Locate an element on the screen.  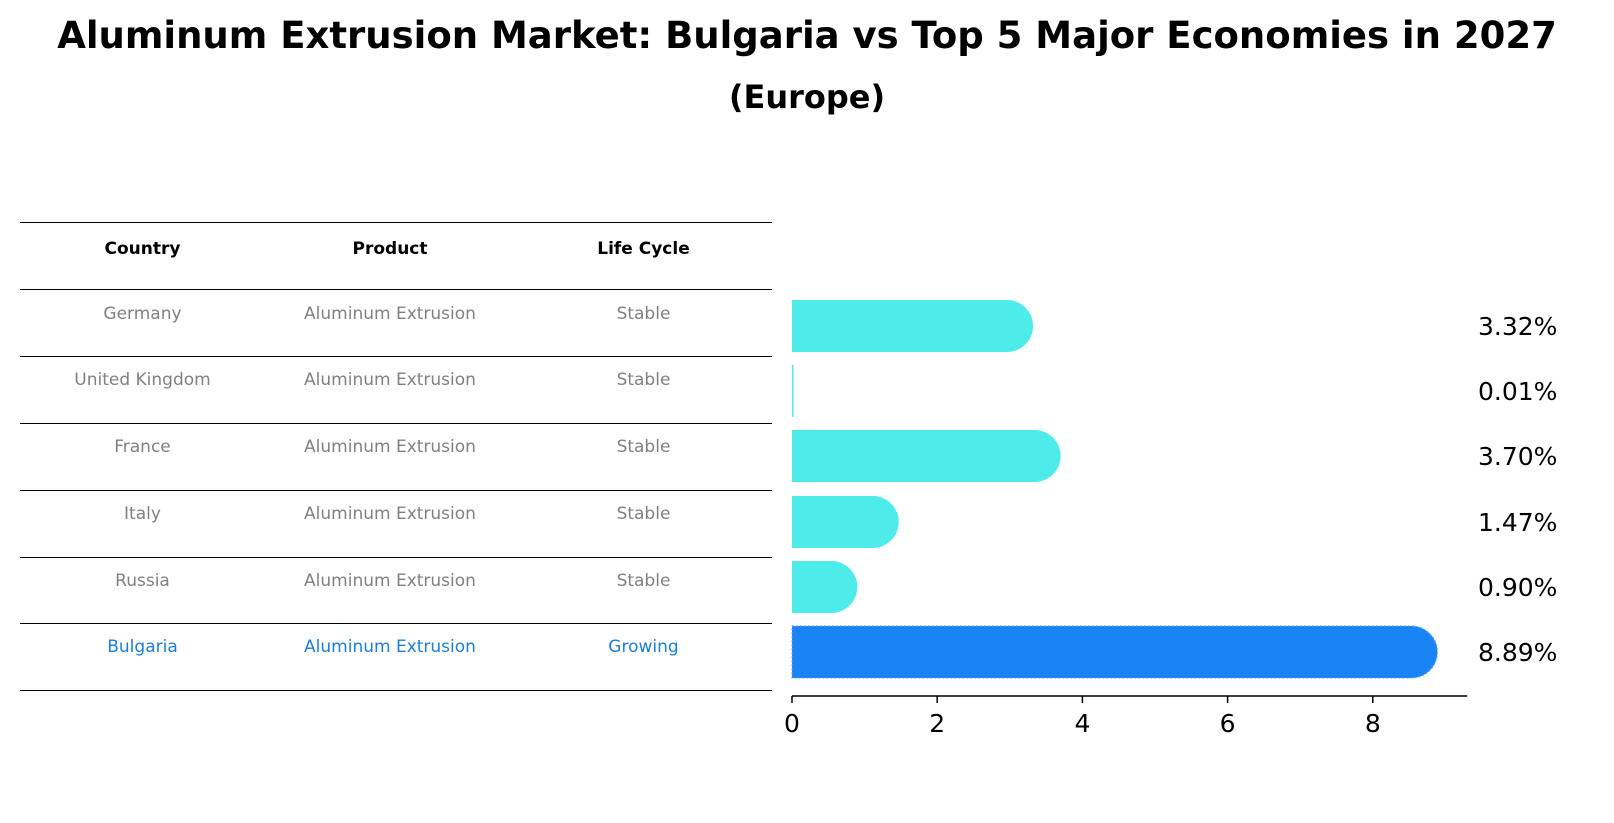
bar-united-kingdom is located at coordinates (793, 391).